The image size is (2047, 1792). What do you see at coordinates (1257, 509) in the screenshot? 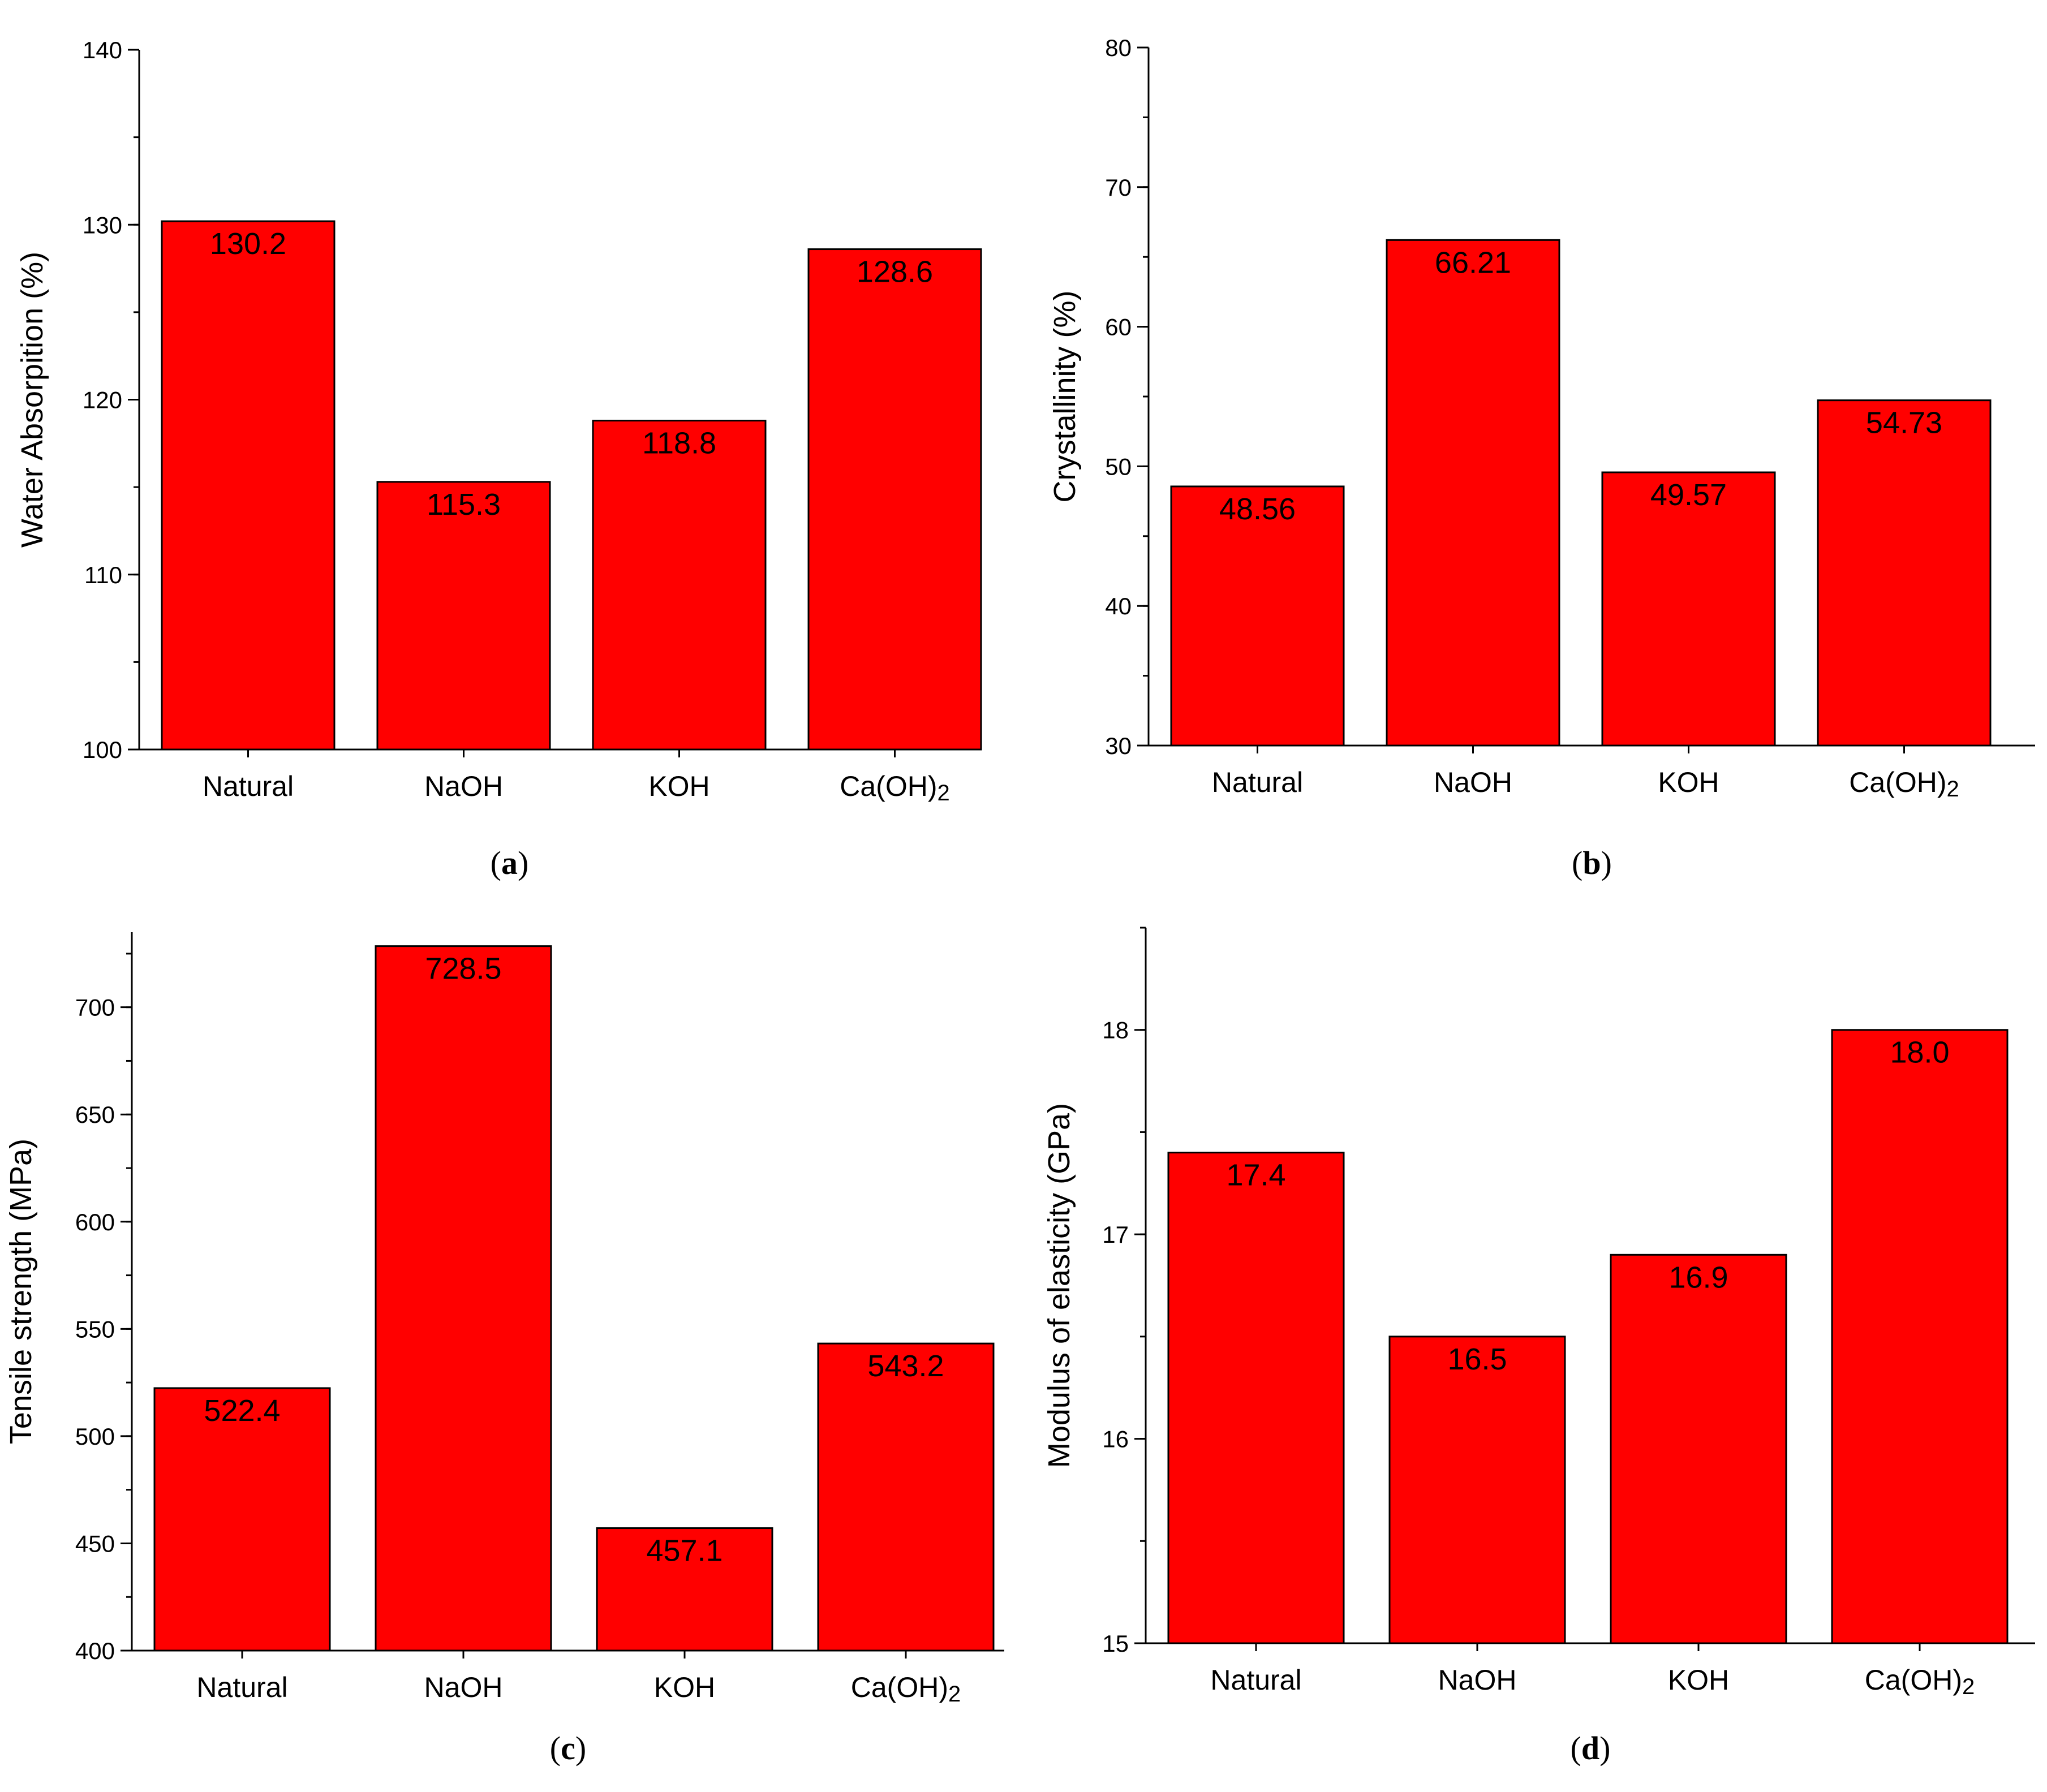
I see `bar-value-label: 48.56` at bounding box center [1257, 509].